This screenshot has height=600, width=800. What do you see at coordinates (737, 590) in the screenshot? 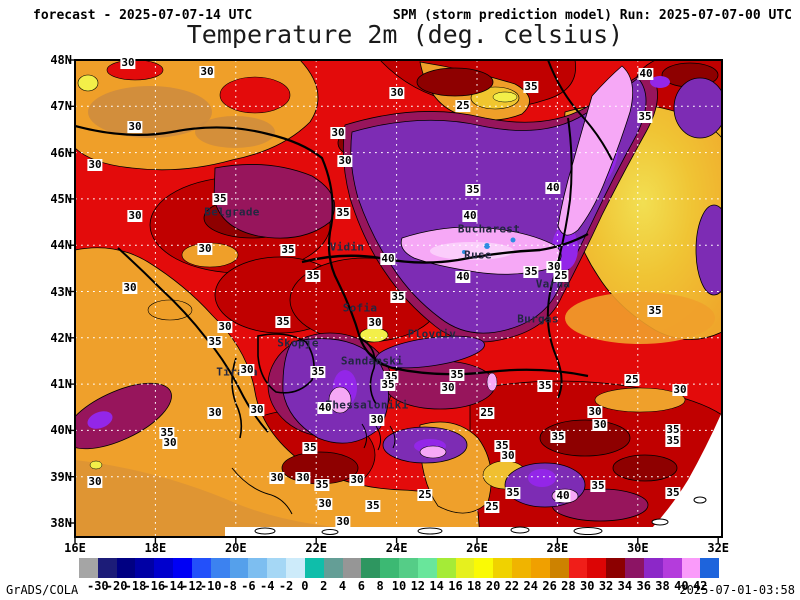
I see `generated-timestamp: 2025-07-01-03:58` at bounding box center [737, 590].